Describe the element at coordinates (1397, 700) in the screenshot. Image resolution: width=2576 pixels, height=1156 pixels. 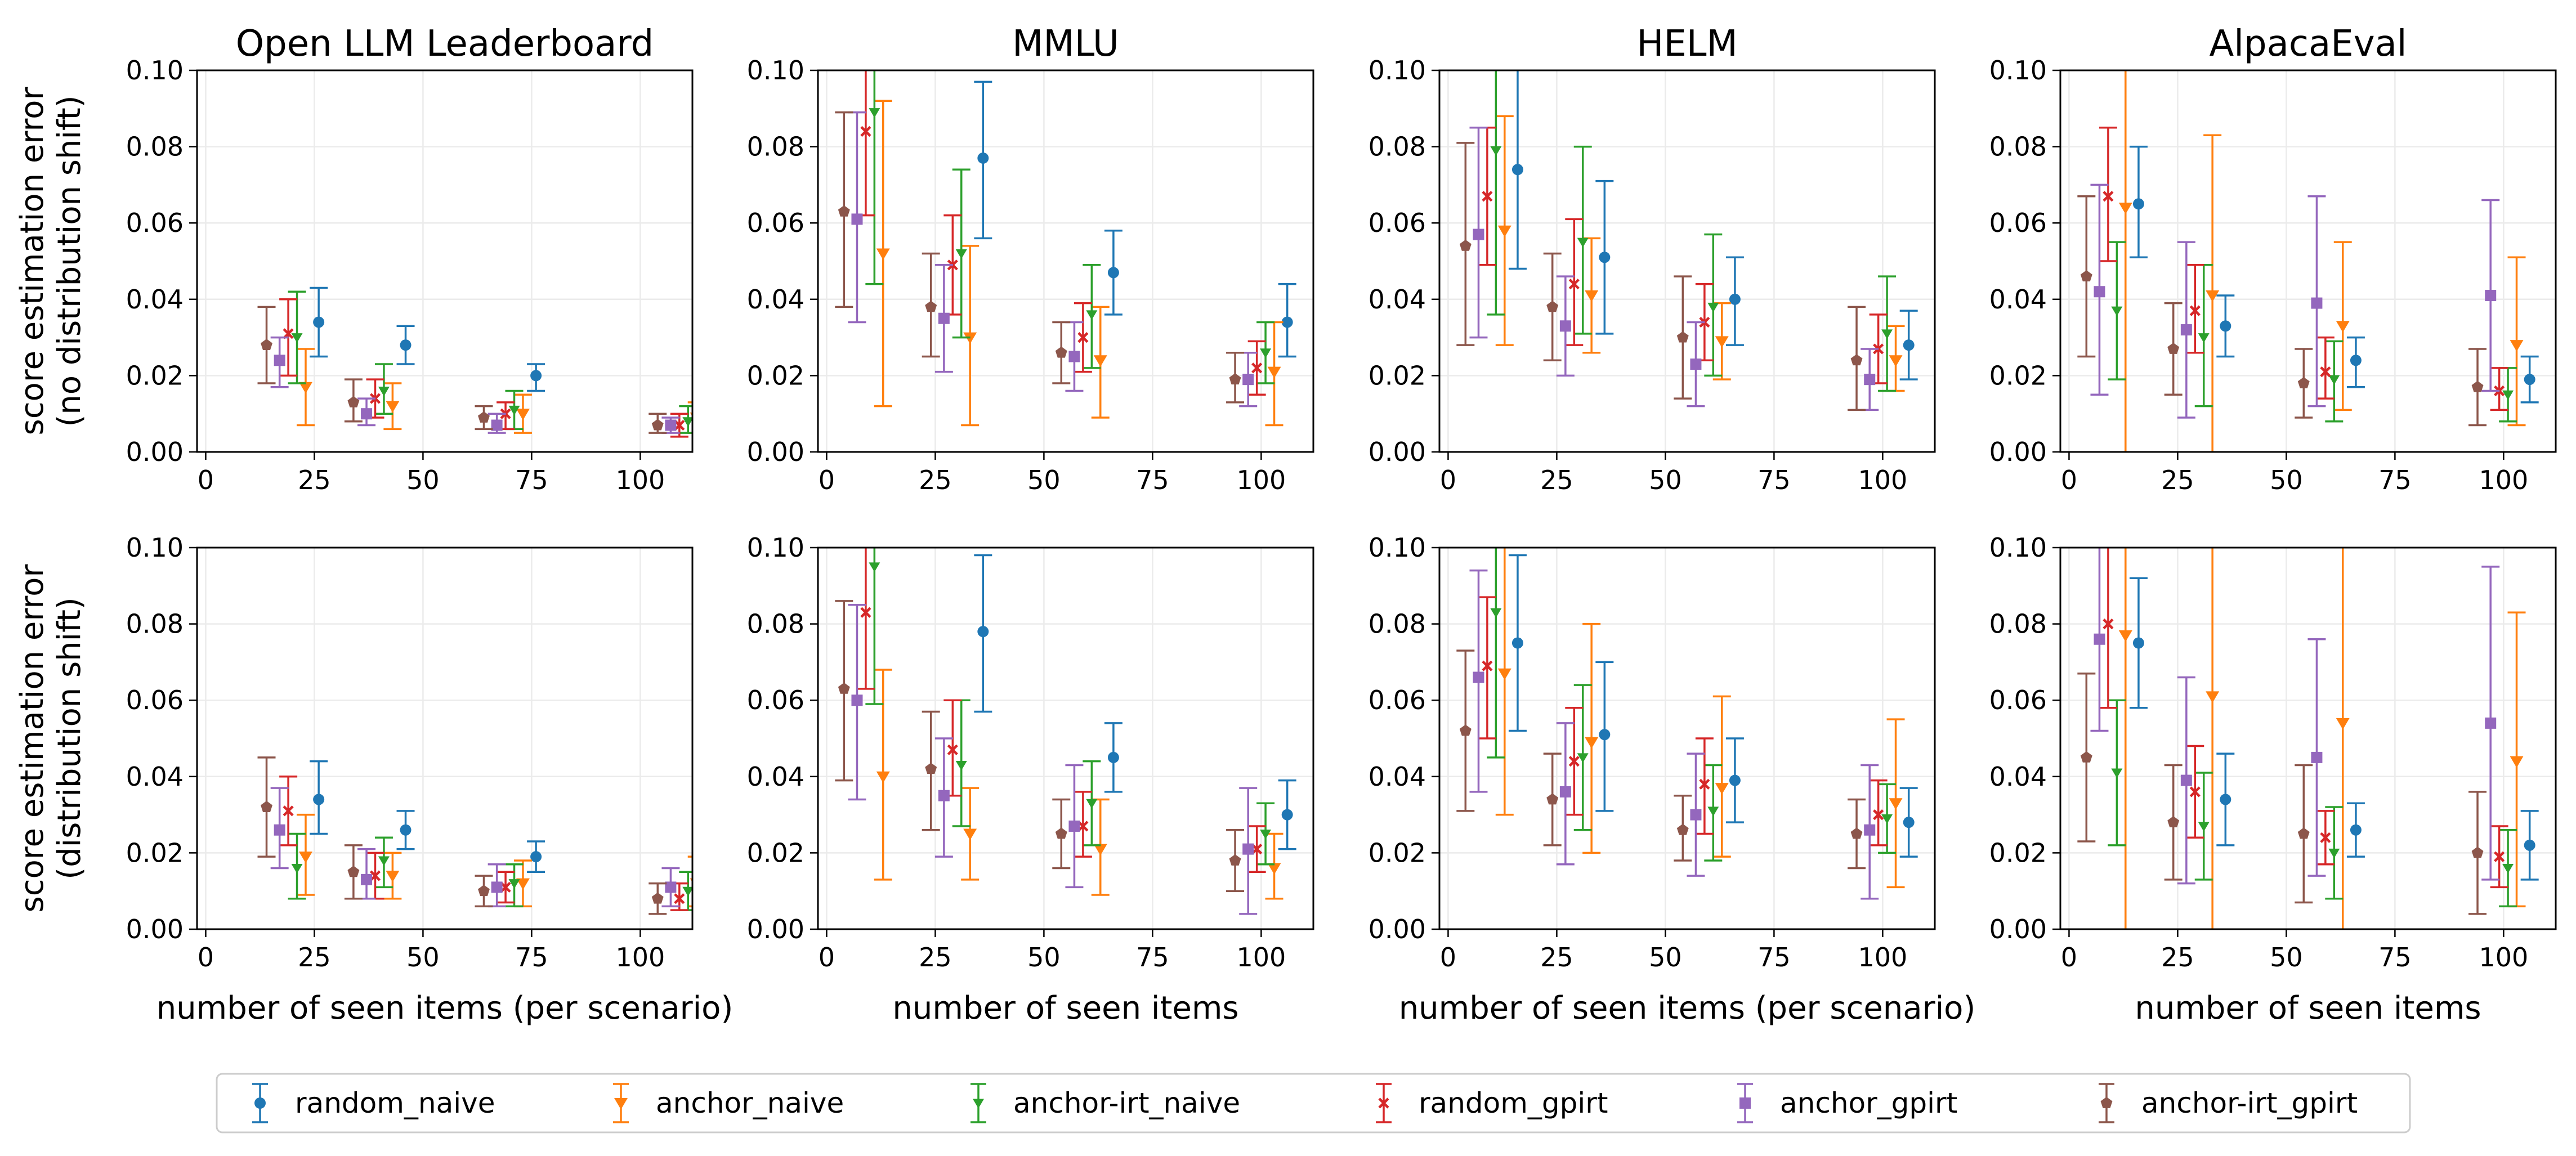
I see `y-tick-label: 0.06` at that location.